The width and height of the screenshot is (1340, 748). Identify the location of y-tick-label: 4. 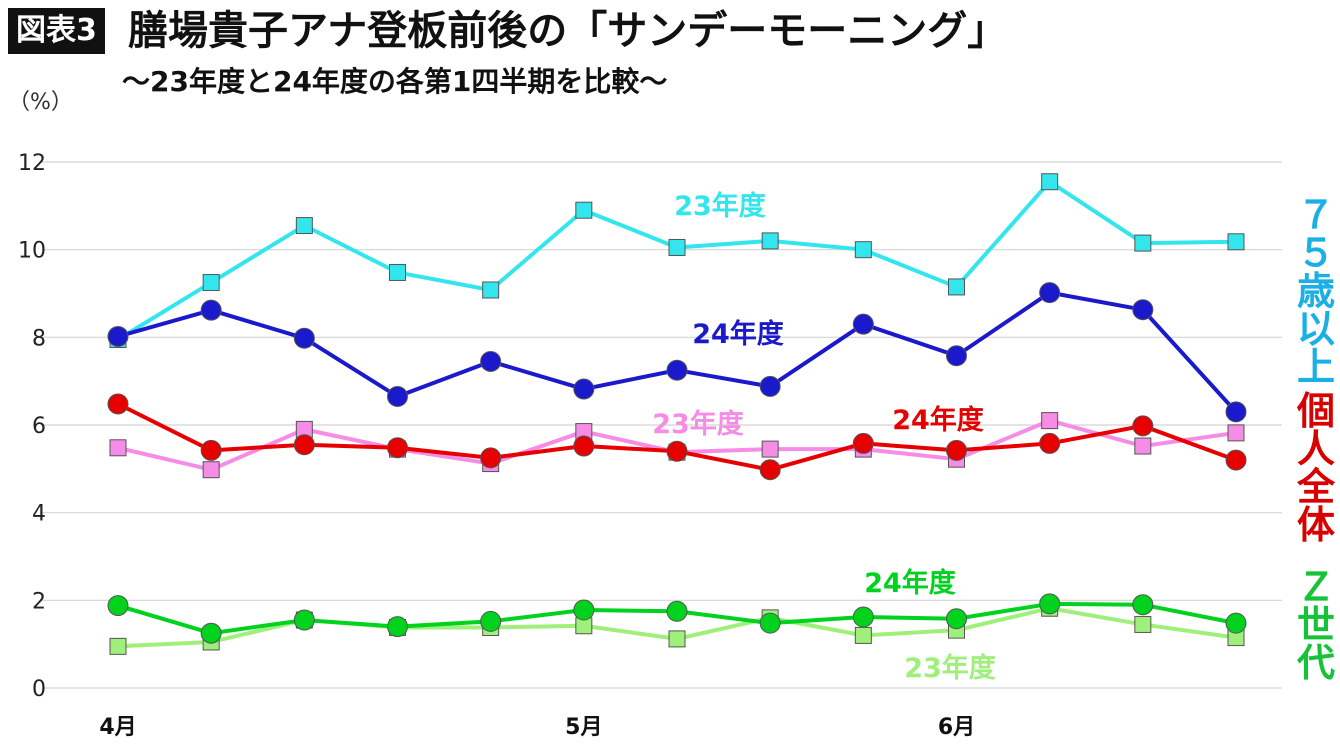
(39, 514).